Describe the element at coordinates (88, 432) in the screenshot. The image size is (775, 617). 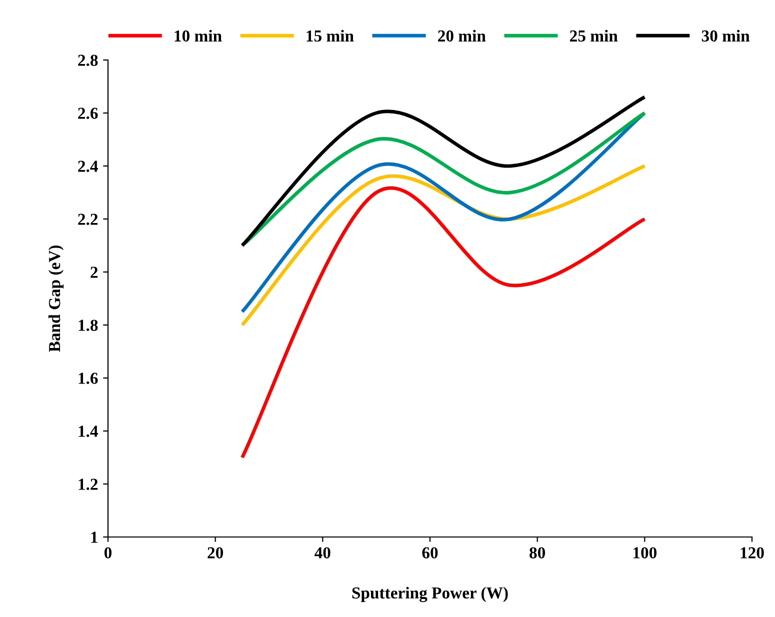
I see `y-tick-label: 1.4` at that location.